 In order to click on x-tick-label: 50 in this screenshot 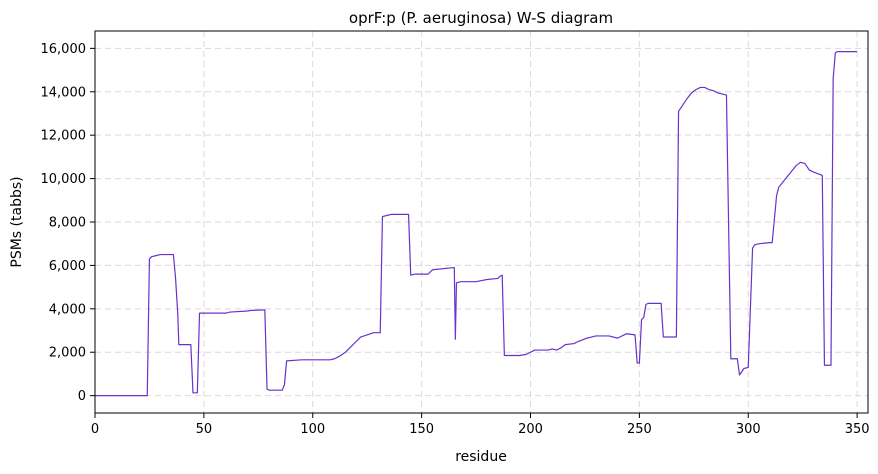, I will do `click(204, 429)`.